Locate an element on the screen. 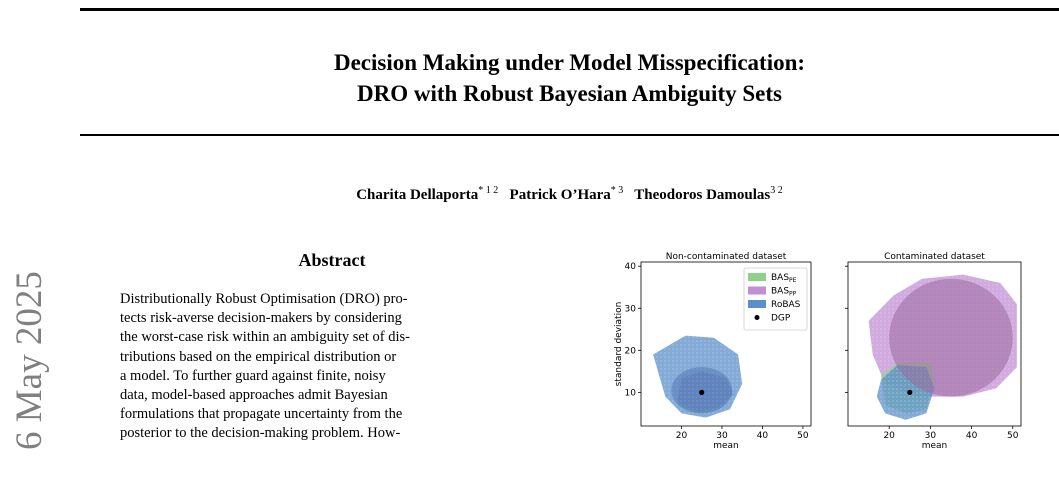  y-axis-label: standard deviation is located at coordinates (619, 344).